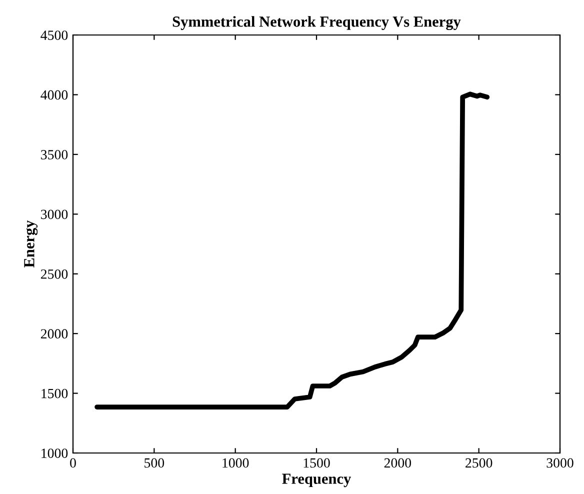 Image resolution: width=584 pixels, height=494 pixels. Describe the element at coordinates (560, 463) in the screenshot. I see `x-tick-label: 3000` at that location.